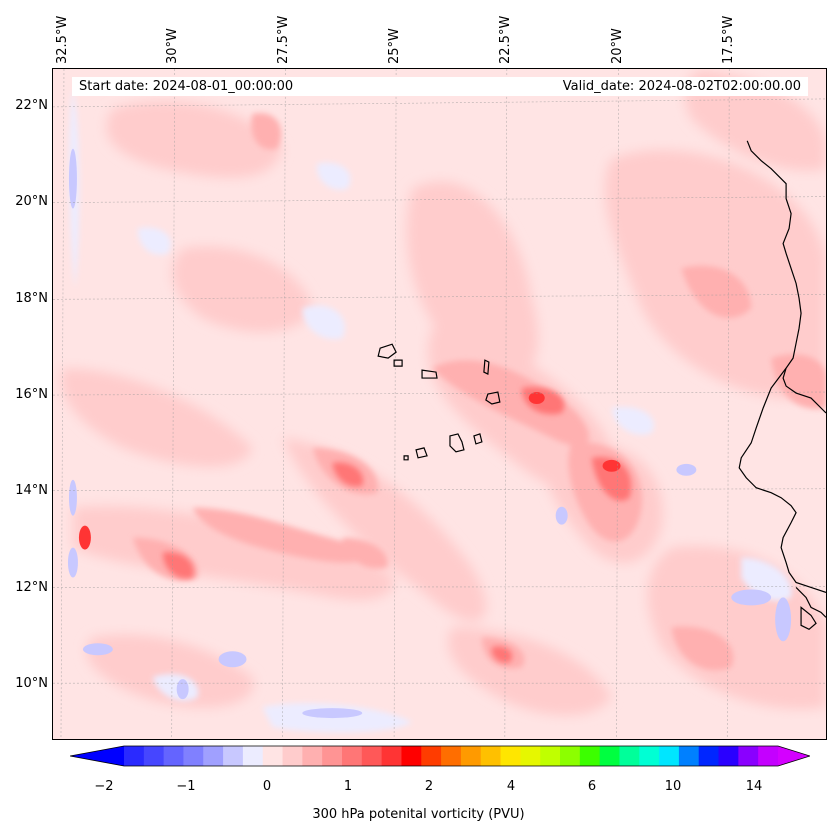  I want to click on lat-label: 18°N, so click(31, 298).